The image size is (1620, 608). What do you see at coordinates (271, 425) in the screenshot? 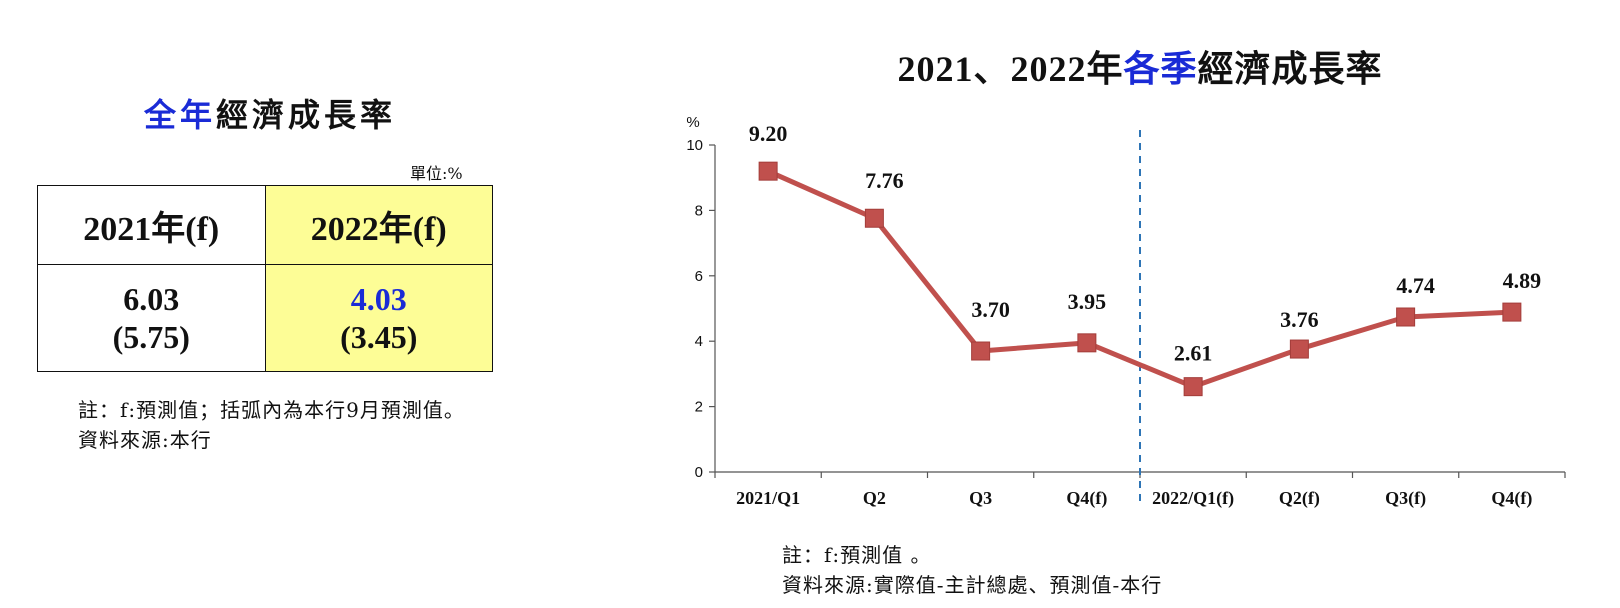
I see `annual-notes: 註：f:預測值；括弧內為本行9月預測值。 資料來源:本行` at bounding box center [271, 425].